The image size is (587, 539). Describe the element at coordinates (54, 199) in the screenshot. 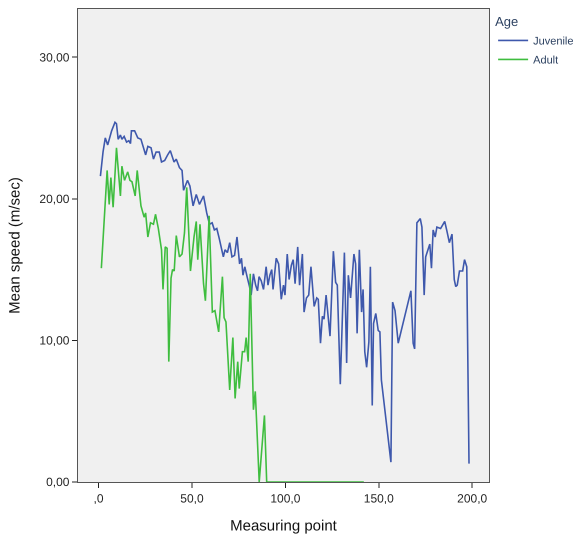

I see `y-tick-label: 20,00` at that location.